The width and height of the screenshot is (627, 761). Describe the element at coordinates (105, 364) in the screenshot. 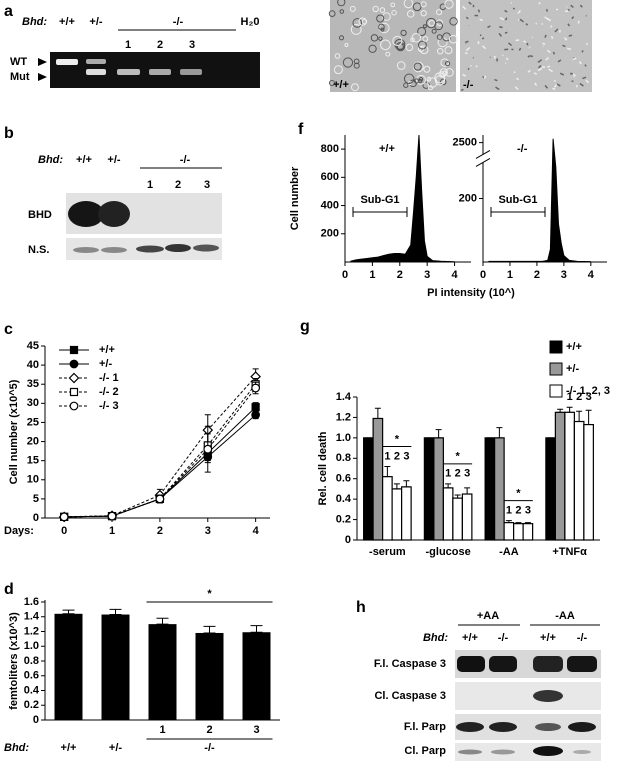

I see `legend-label: +/-` at that location.